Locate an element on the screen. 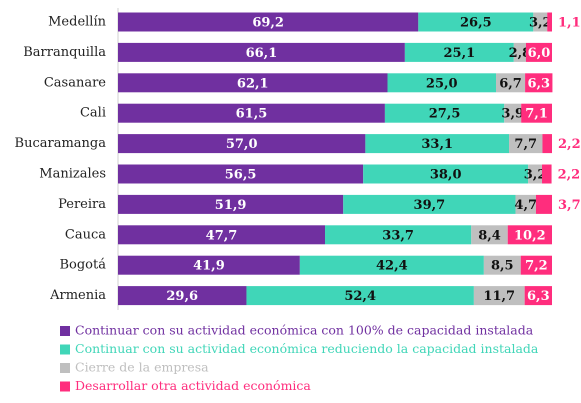  data-label: 62,1 is located at coordinates (253, 83).